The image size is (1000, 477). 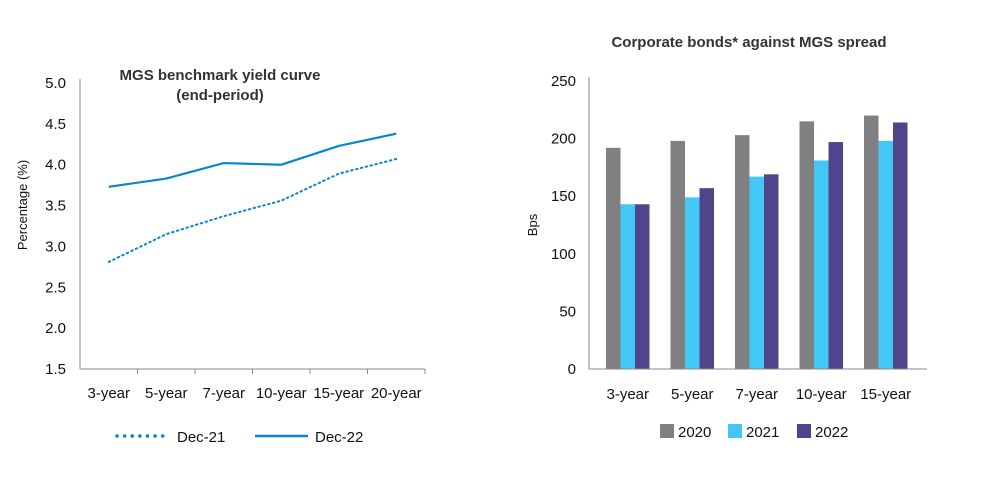 What do you see at coordinates (166, 393) in the screenshot?
I see `line-x-tick-label: 5-year` at bounding box center [166, 393].